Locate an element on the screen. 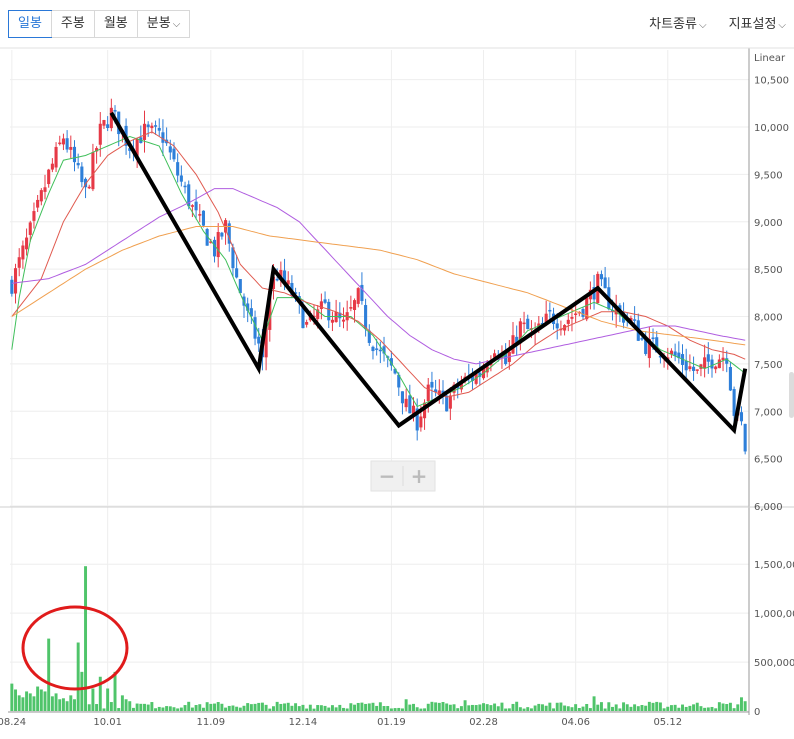  chart-type-dropdown: 차트종류 ⌵ is located at coordinates (677, 22).